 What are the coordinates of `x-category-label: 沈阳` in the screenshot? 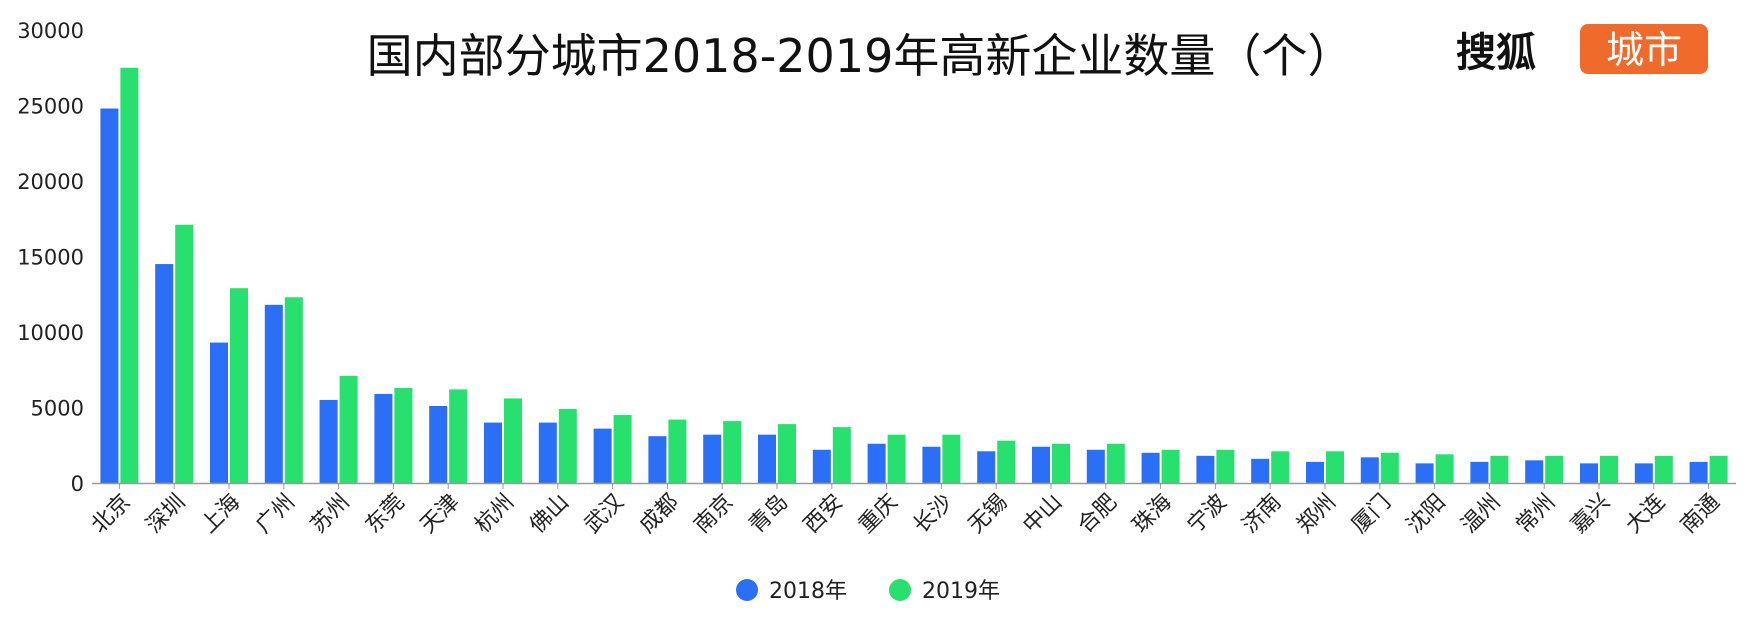 It's located at (1426, 514).